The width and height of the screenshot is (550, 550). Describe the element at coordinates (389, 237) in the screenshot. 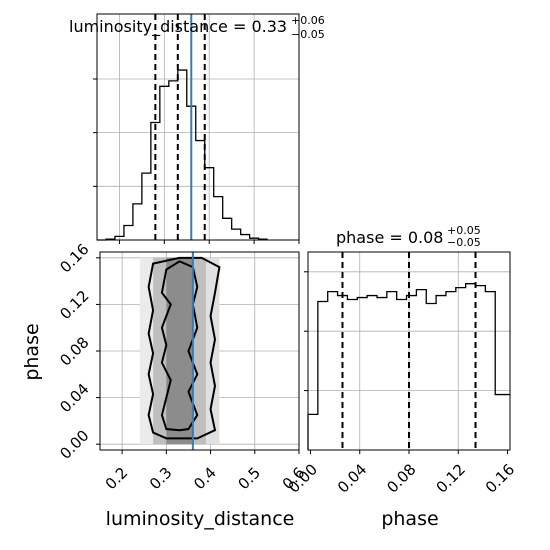

I see `phase-title: phase = 0.08` at that location.